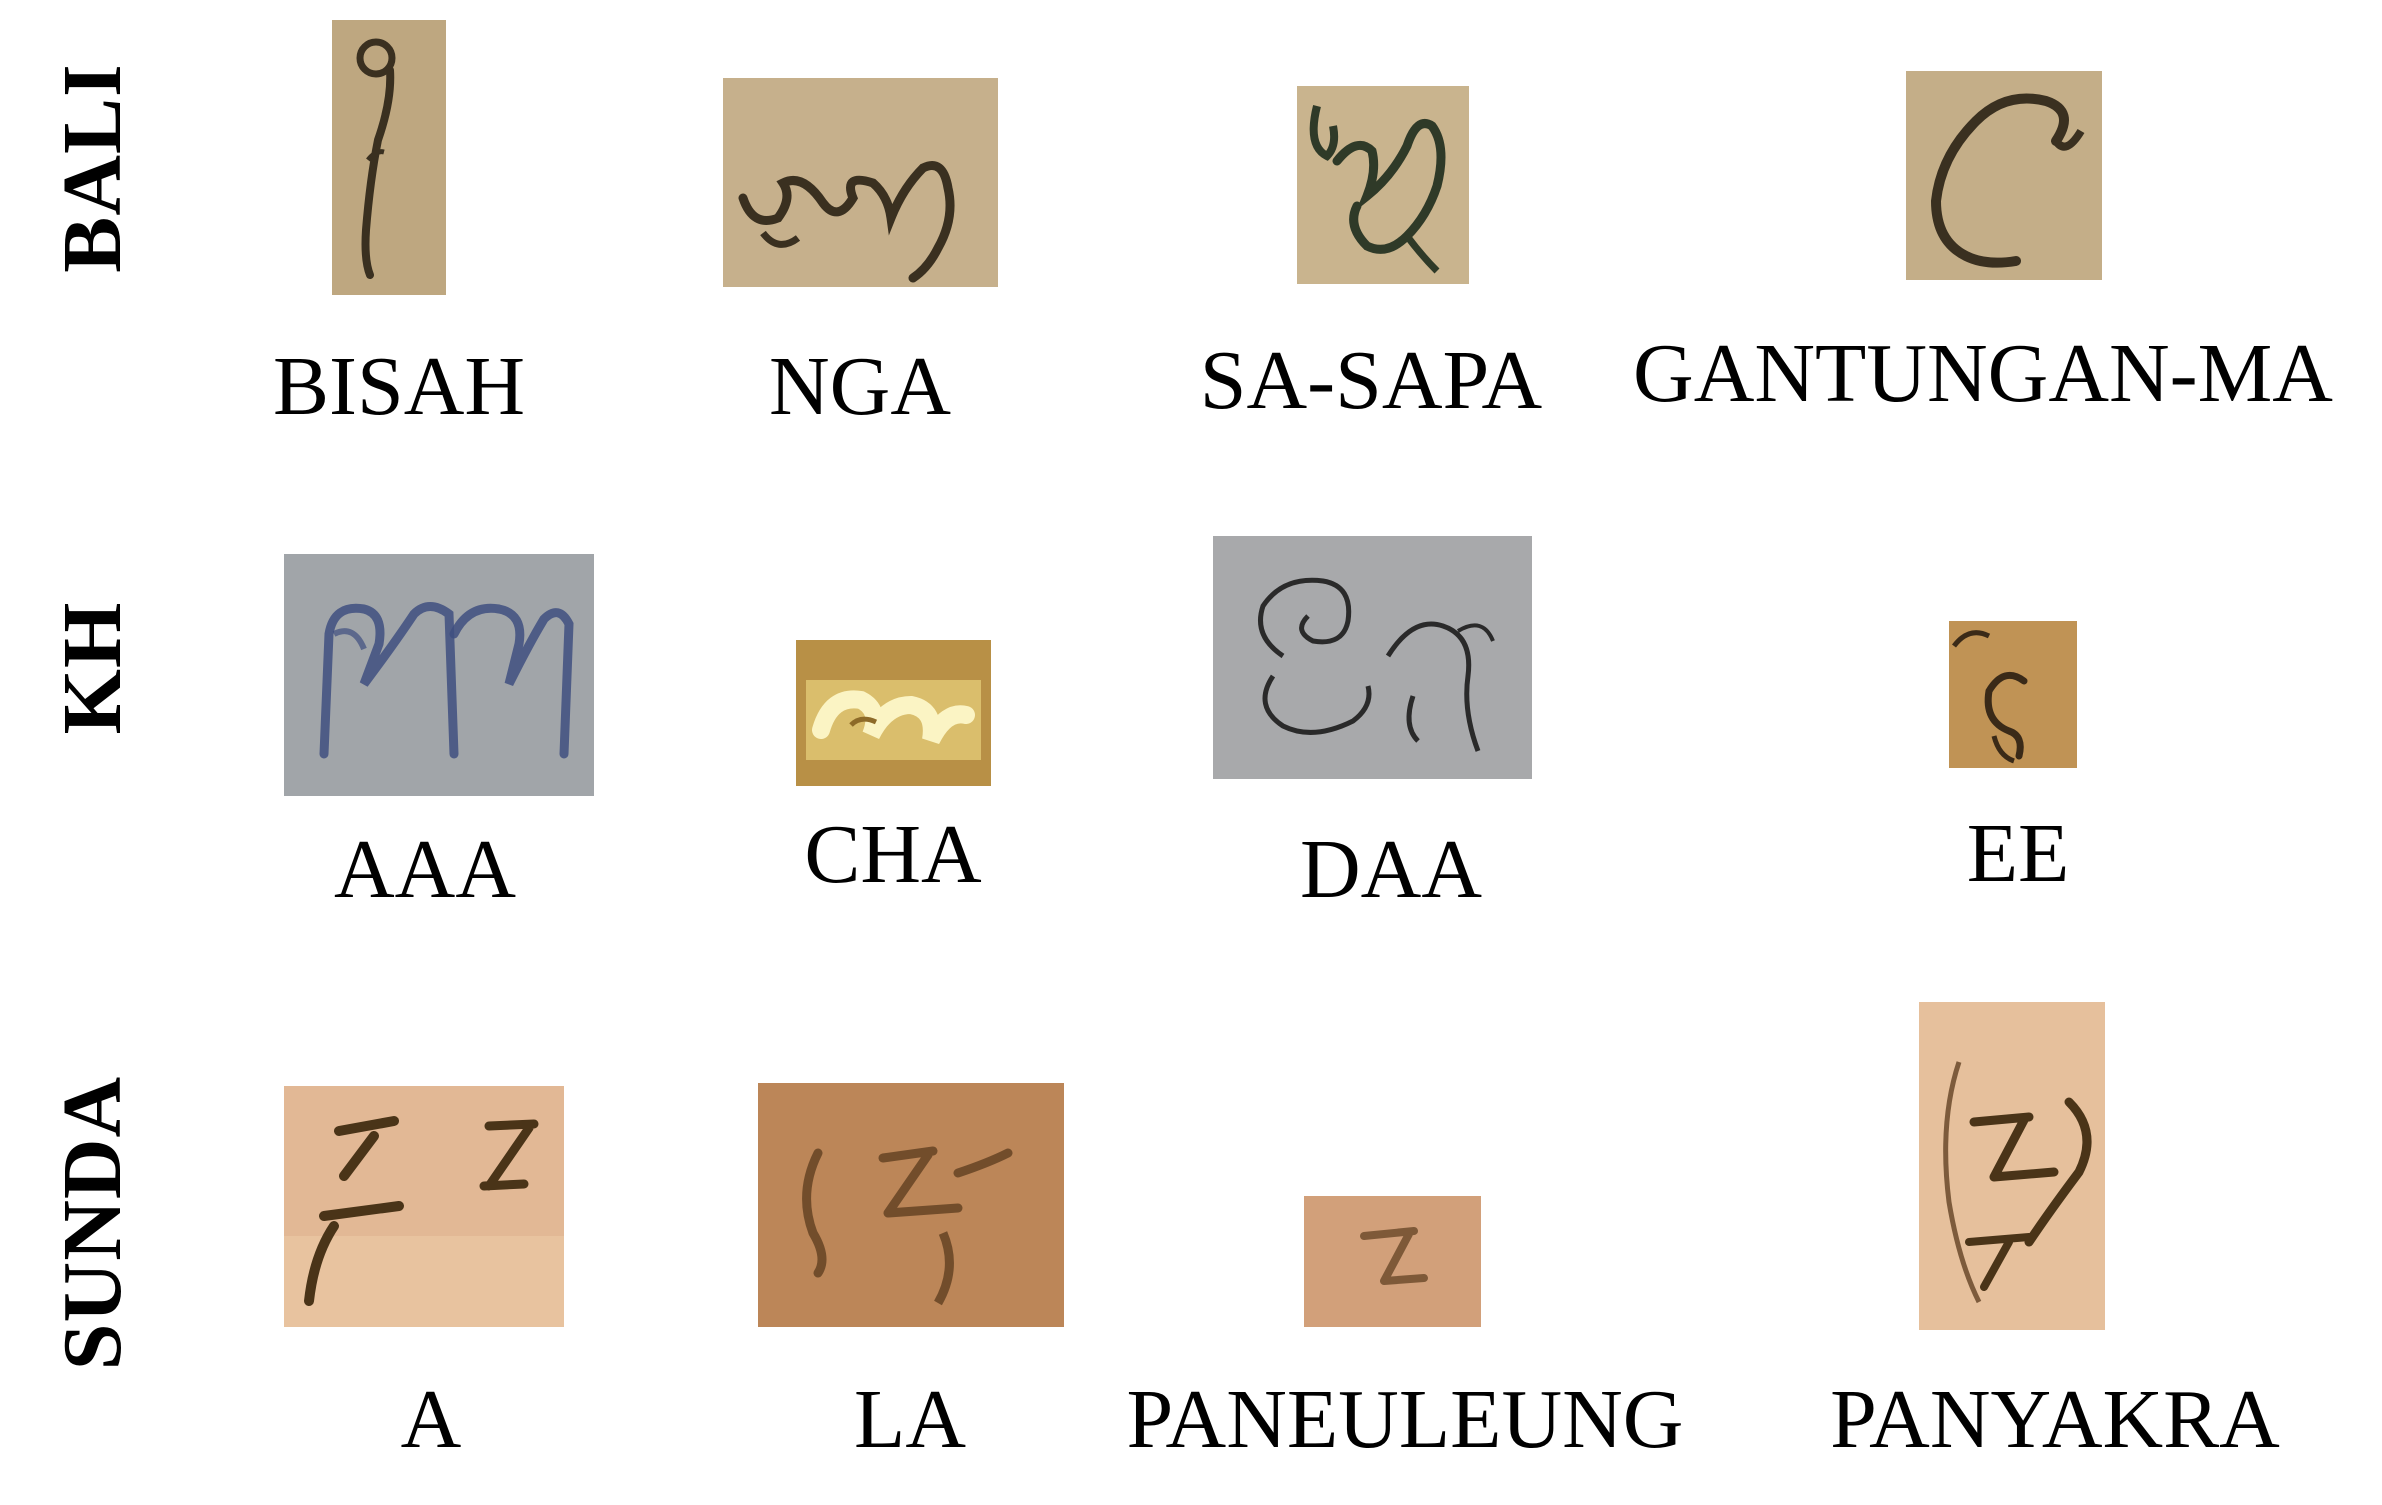 Image resolution: width=2382 pixels, height=1505 pixels. I want to click on khmer-ee-glyph-icon, so click(2013, 694).